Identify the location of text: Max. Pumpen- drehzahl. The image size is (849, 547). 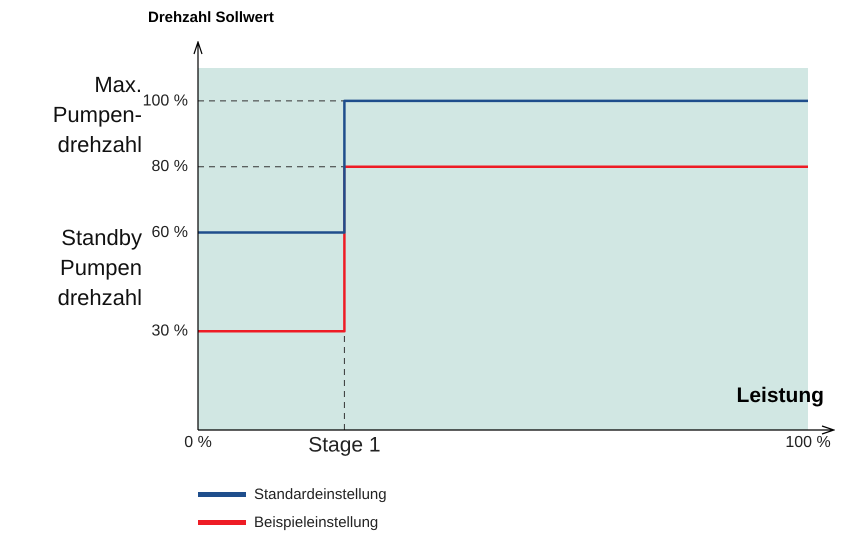
(97, 115).